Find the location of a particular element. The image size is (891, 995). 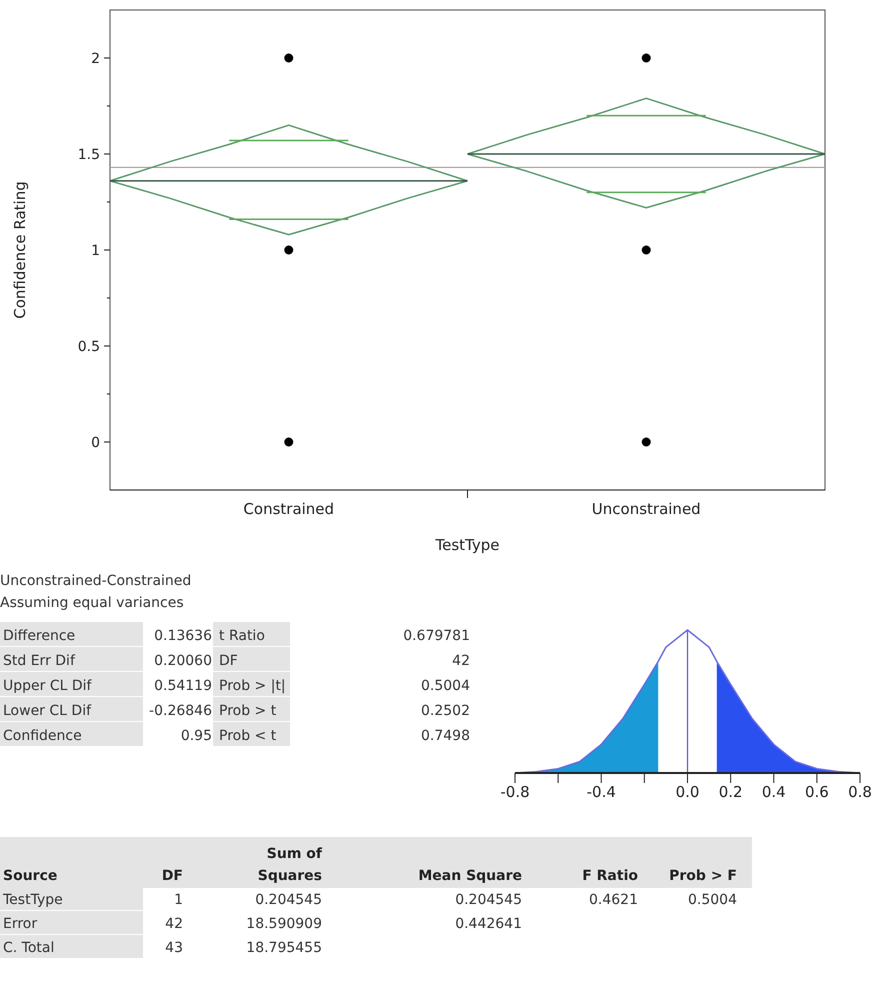

text: t Ratio is located at coordinates (242, 636).